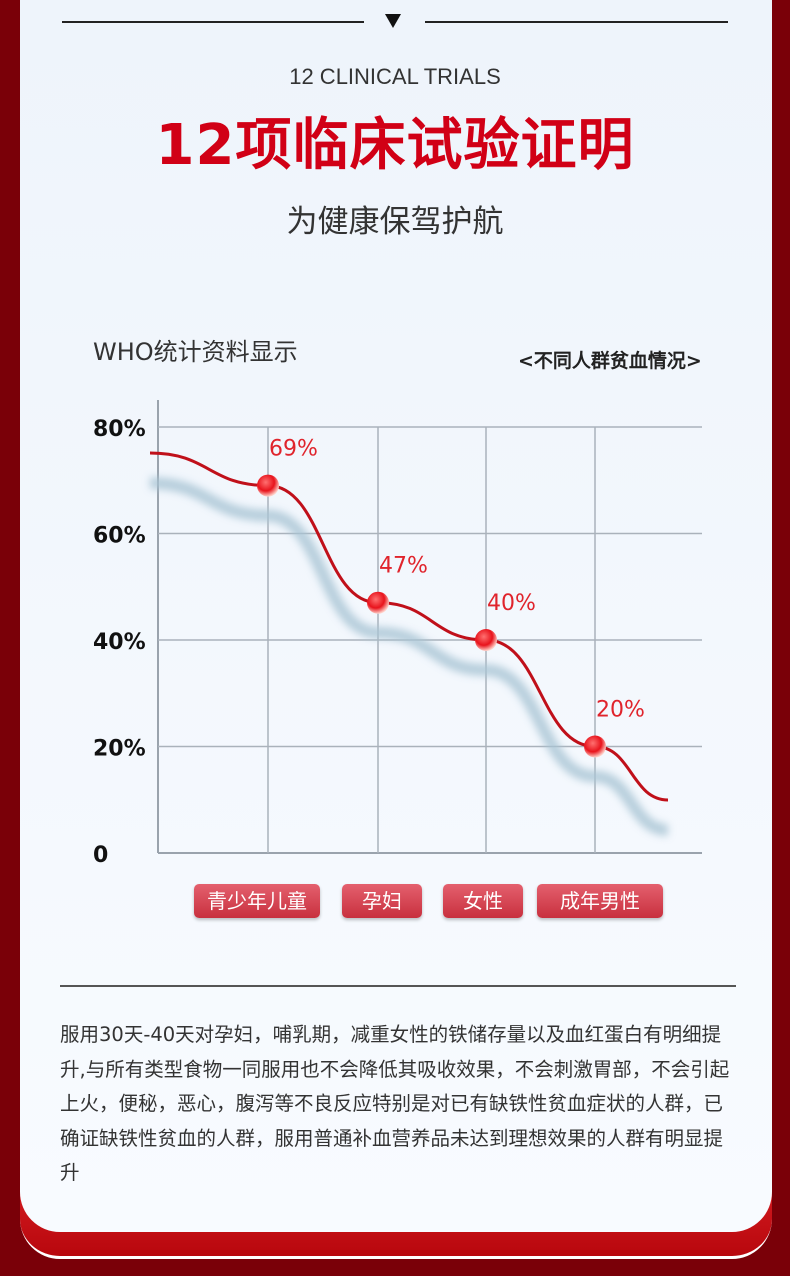 This screenshot has height=1276, width=790. What do you see at coordinates (620, 710) in the screenshot?
I see `data-label: 20%` at bounding box center [620, 710].